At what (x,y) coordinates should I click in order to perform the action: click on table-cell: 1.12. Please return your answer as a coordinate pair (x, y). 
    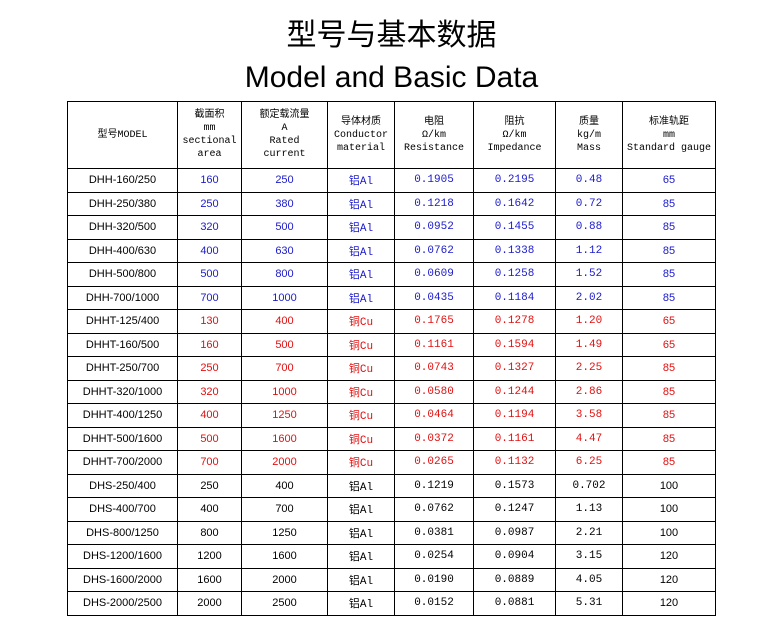
    Looking at the image, I should click on (589, 250).